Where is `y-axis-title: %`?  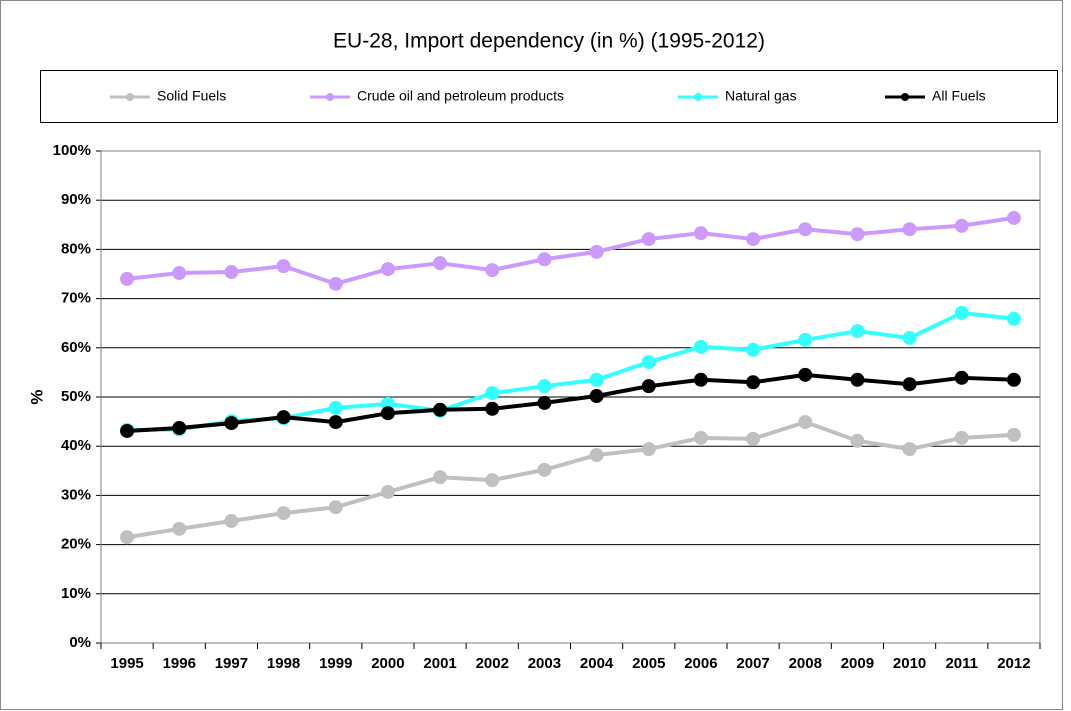
y-axis-title: % is located at coordinates (36, 396).